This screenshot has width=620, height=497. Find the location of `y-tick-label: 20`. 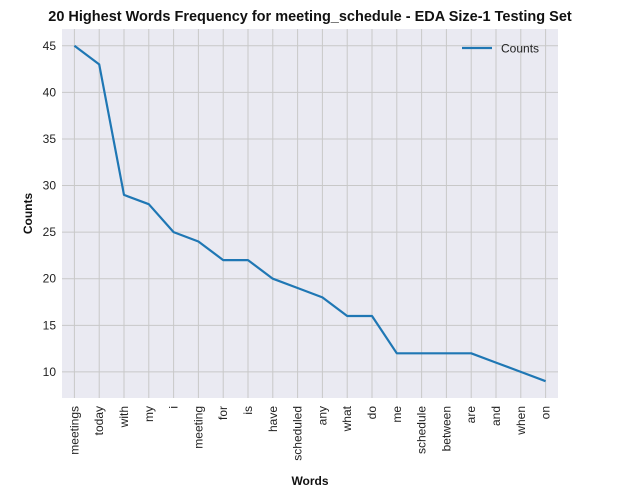

y-tick-label: 20 is located at coordinates (50, 279).